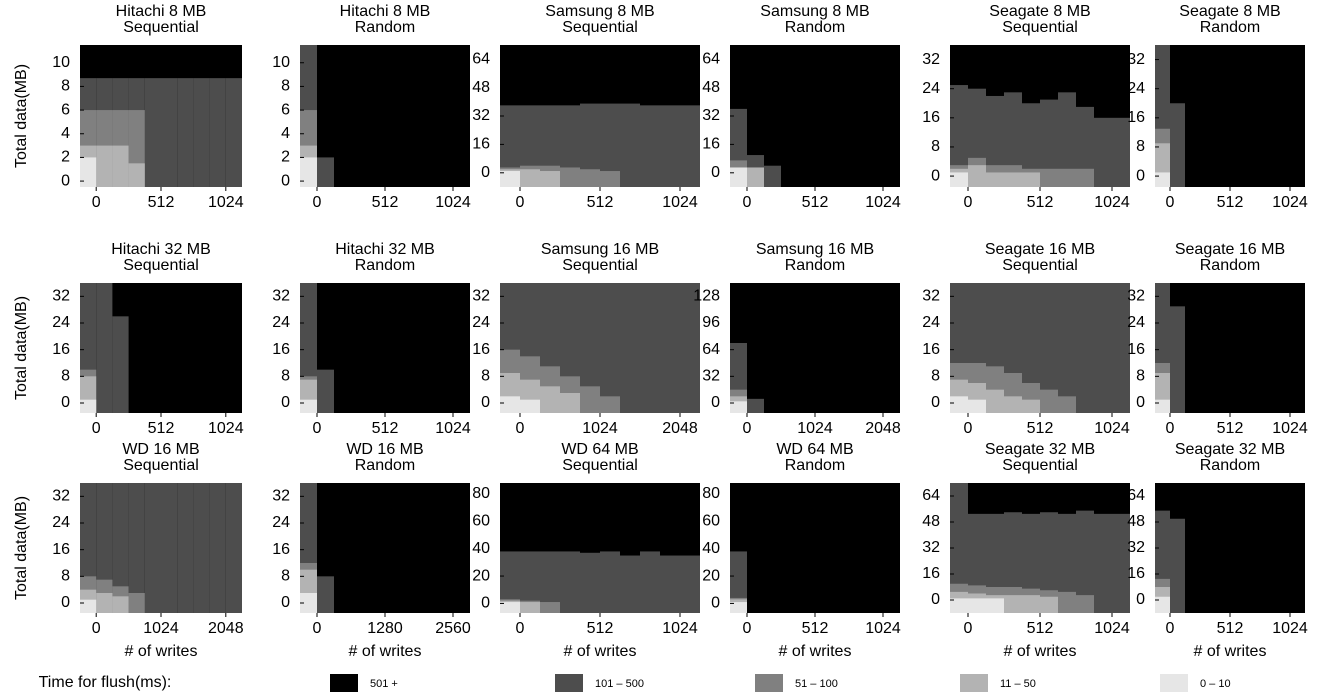 The image size is (1324, 696). Describe the element at coordinates (1040, 449) in the screenshot. I see `panel-title: Seagate 32 MB` at that location.